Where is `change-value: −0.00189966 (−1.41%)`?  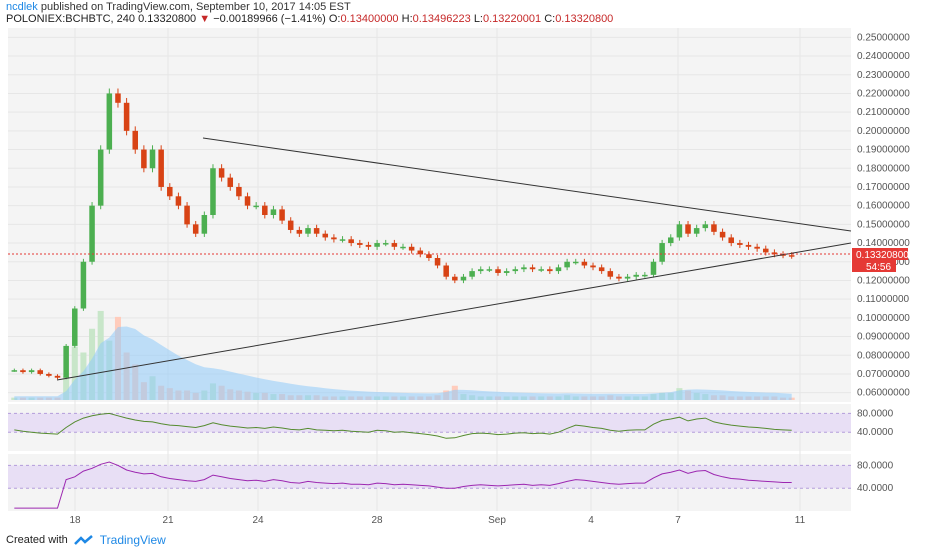 change-value: −0.00189966 (−1.41%) is located at coordinates (269, 19).